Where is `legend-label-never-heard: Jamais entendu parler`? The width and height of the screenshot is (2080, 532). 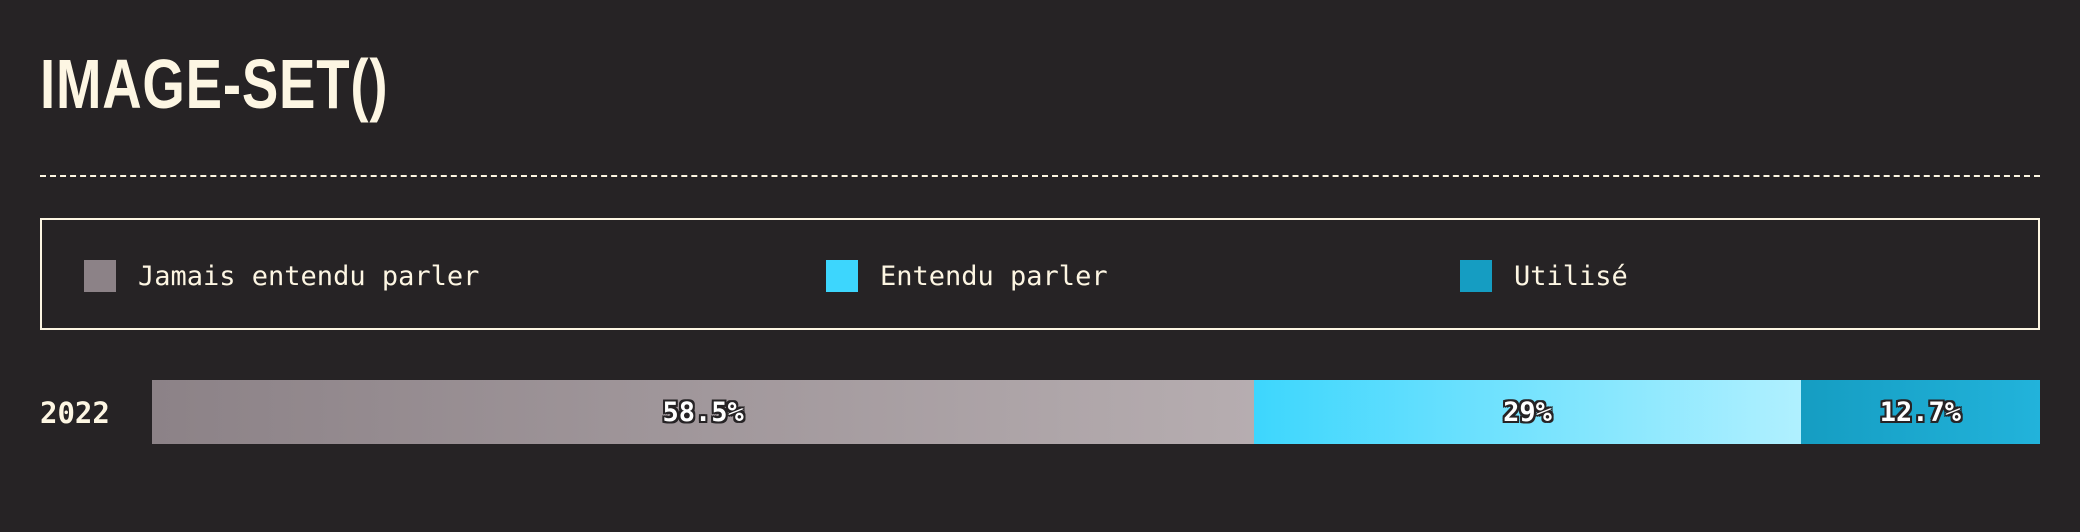
legend-label-never-heard: Jamais entendu parler is located at coordinates (309, 276).